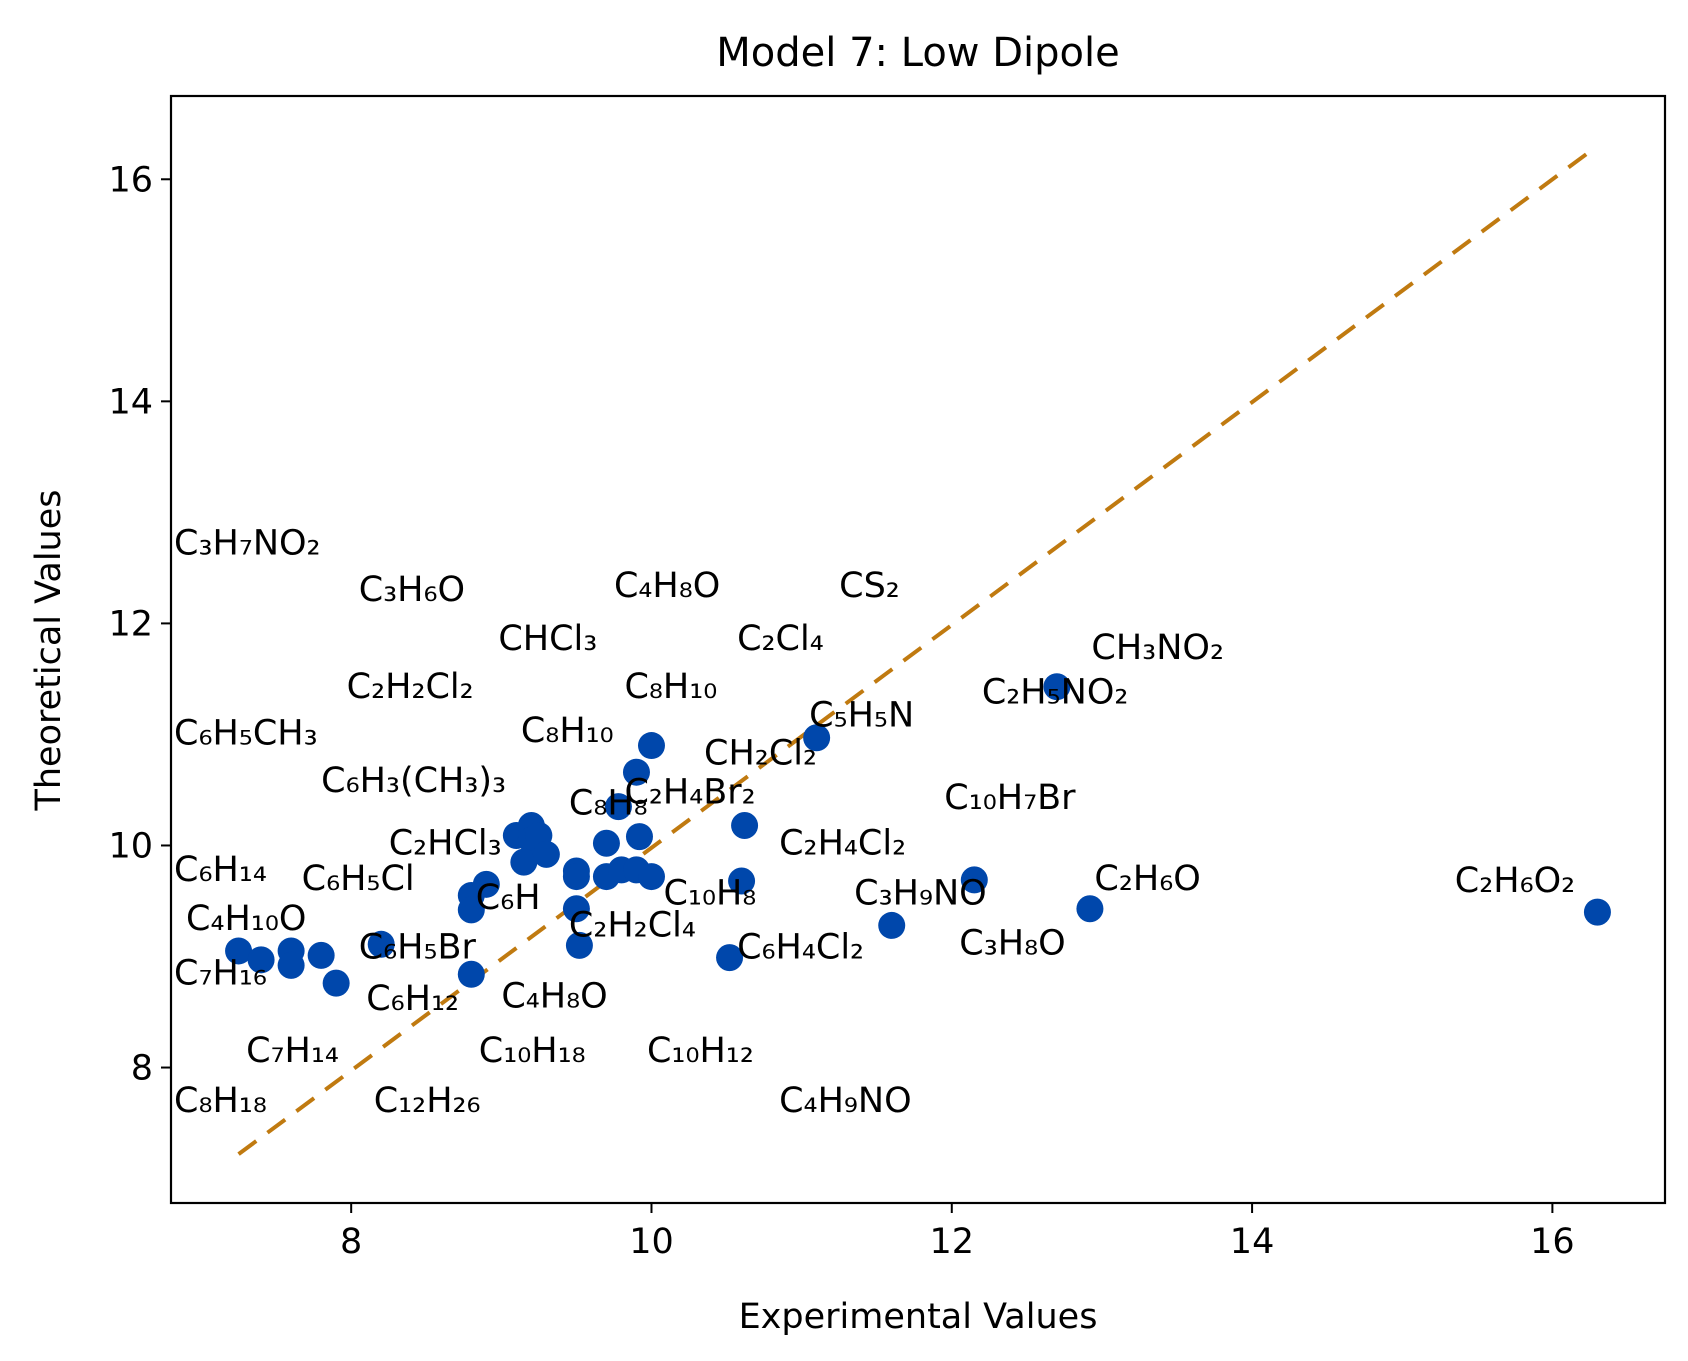 The image size is (1688, 1361). I want to click on point-label: C₂H₅NO₂, so click(1055, 692).